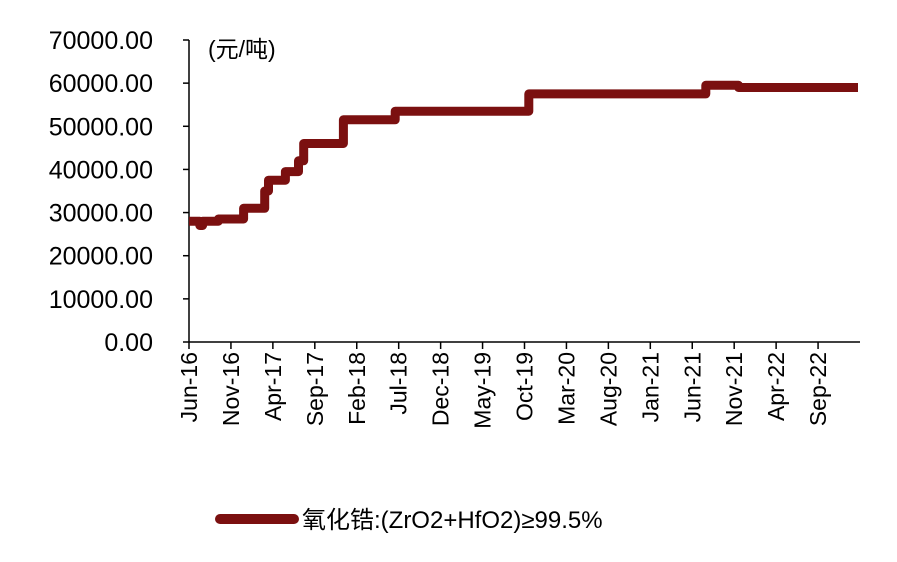 The height and width of the screenshot is (562, 897). Describe the element at coordinates (692, 387) in the screenshot. I see `x-tick-label: Jun-21` at that location.